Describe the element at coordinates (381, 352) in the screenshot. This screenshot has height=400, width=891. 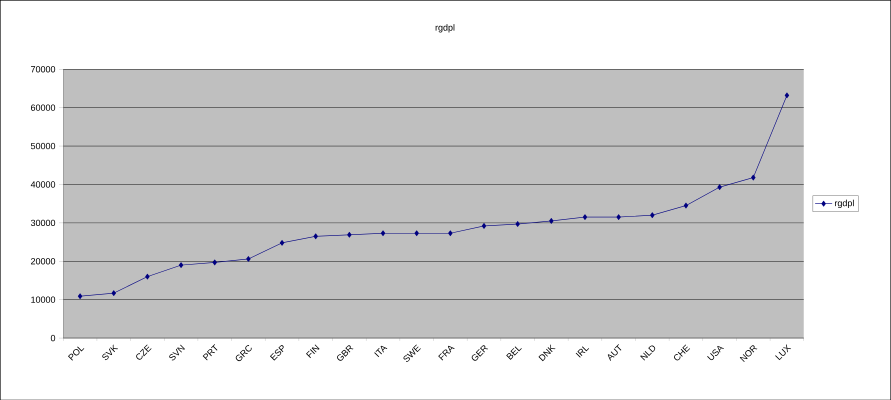
I see `x-tick-label: ITA` at that location.